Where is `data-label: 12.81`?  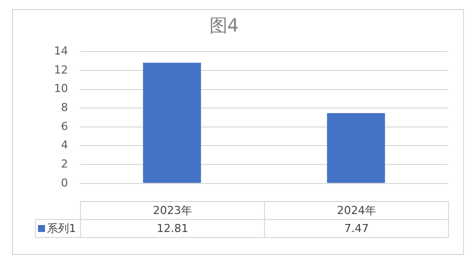
data-label: 12.81 is located at coordinates (172, 229).